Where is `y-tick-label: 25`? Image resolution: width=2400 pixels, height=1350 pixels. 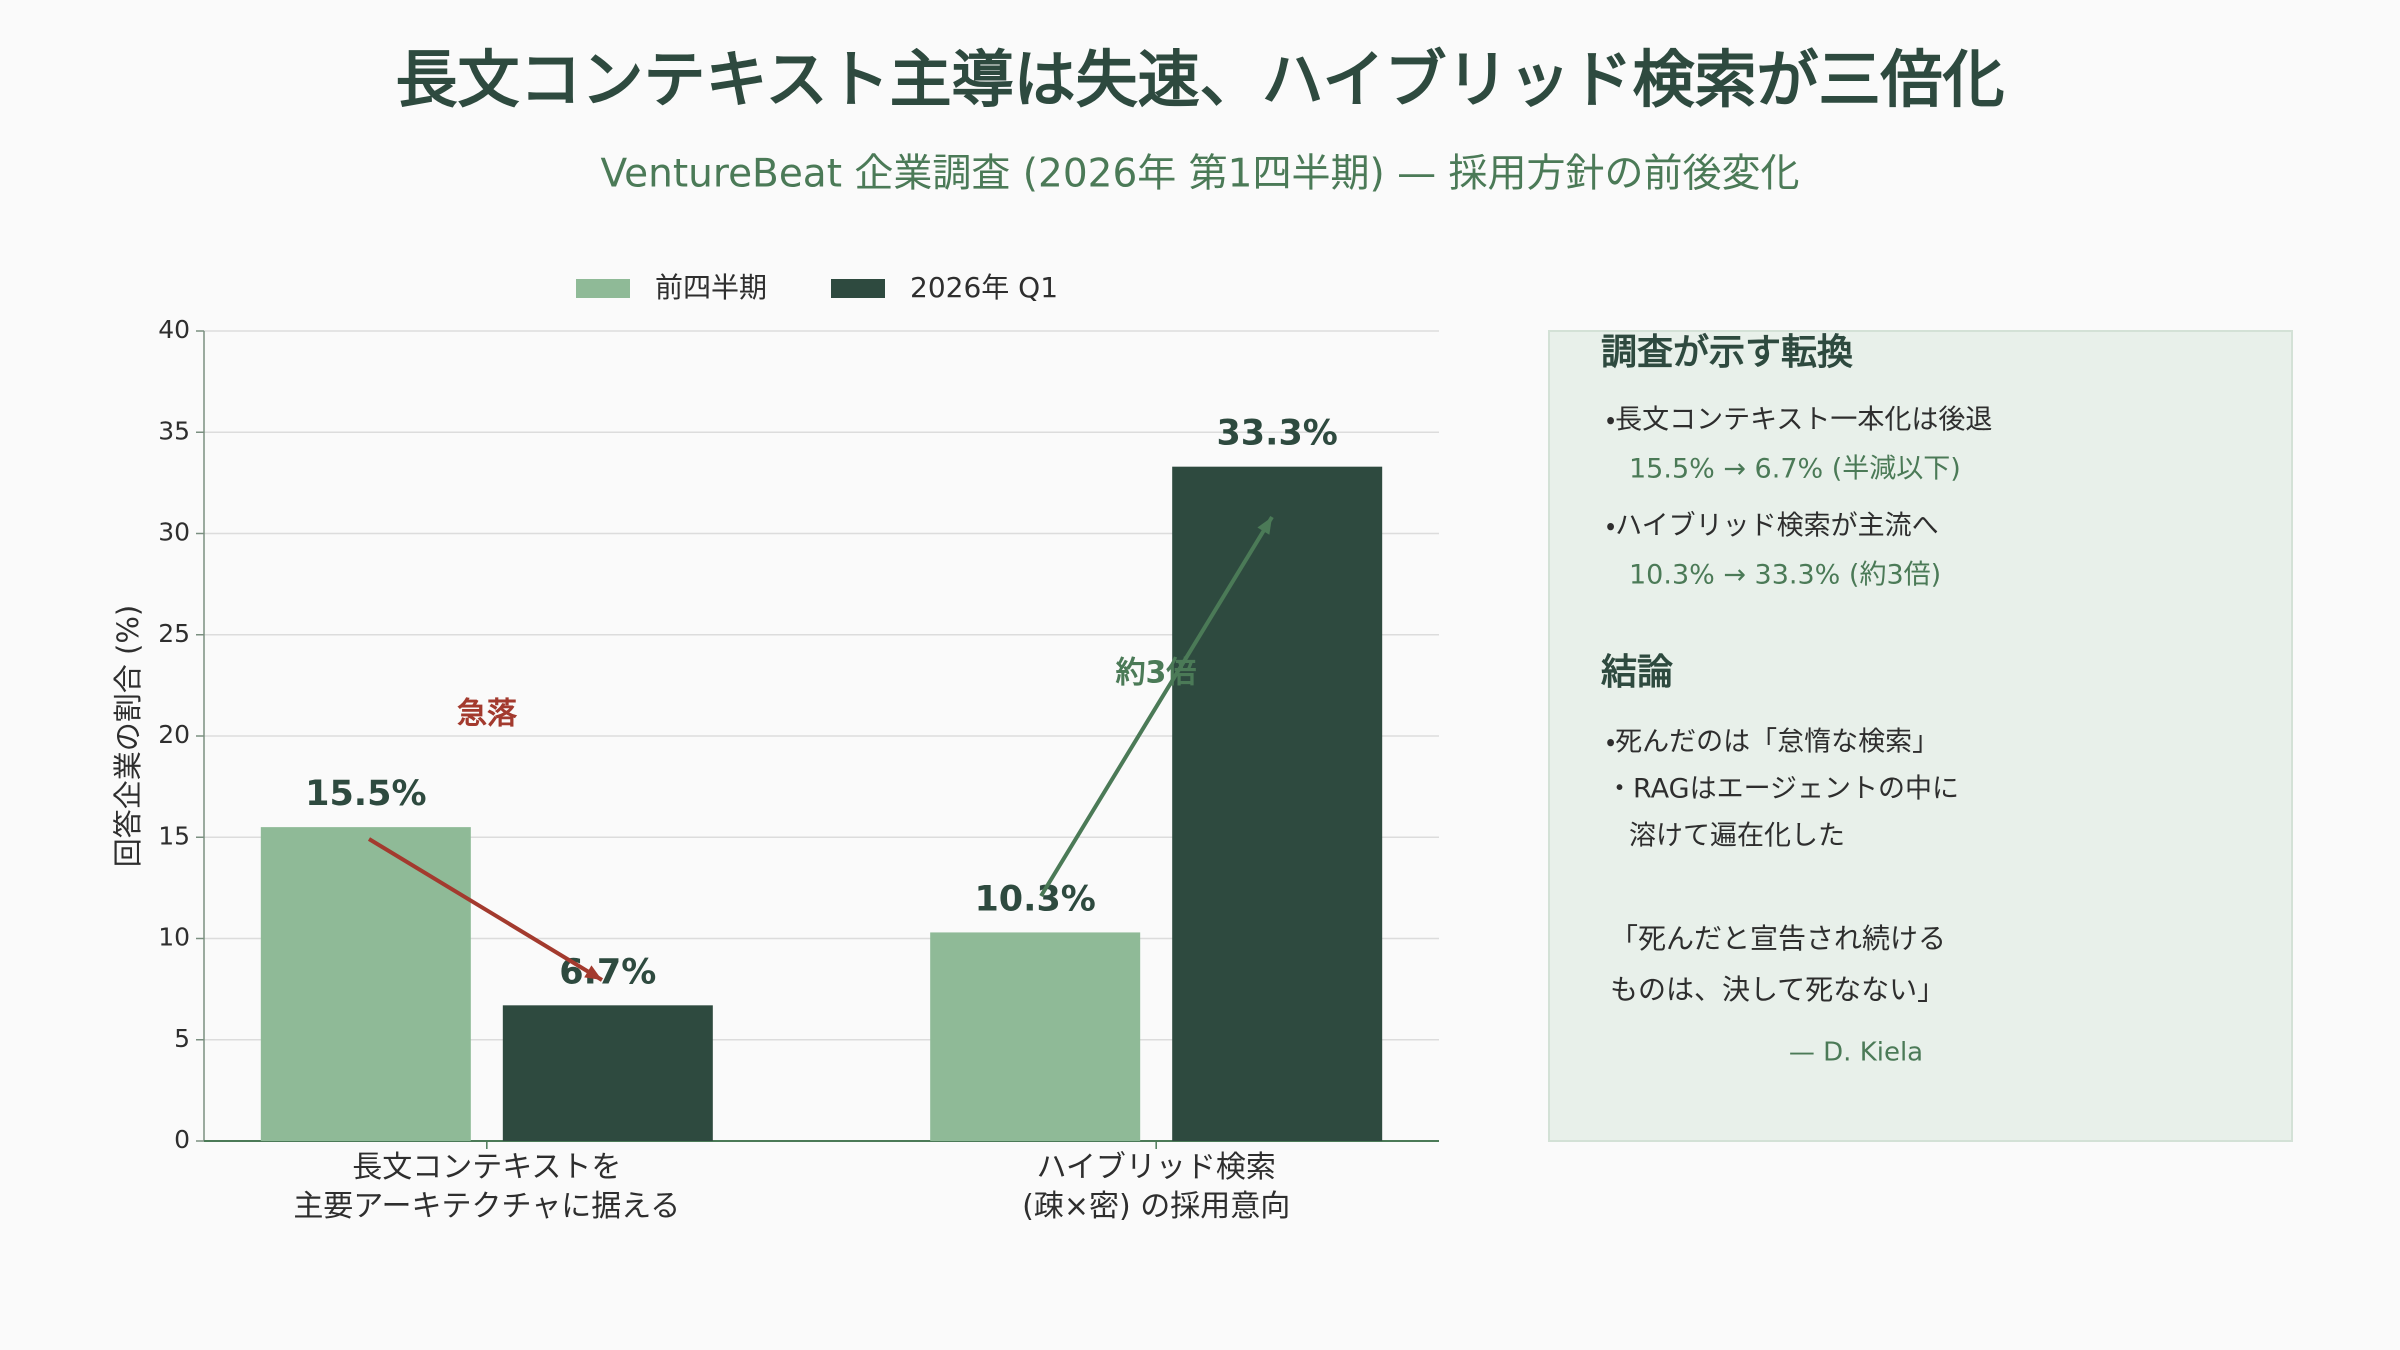
y-tick-label: 25 is located at coordinates (174, 633).